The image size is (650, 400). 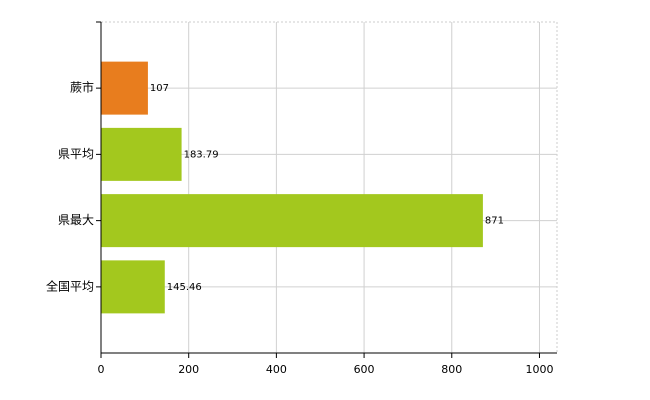 I want to click on x-tick-label: 400, so click(x=276, y=369).